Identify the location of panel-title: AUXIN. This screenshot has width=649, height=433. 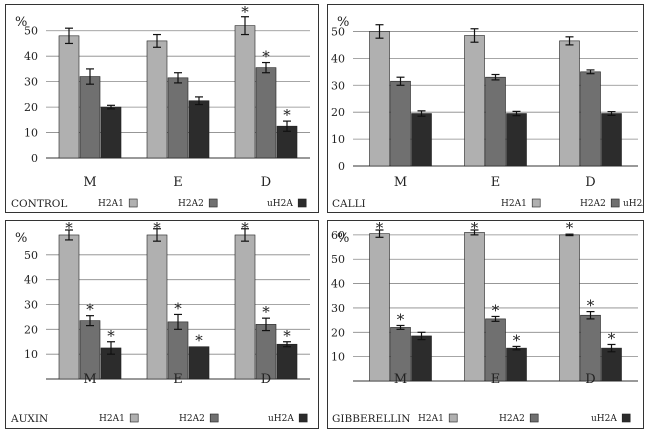
(29, 419).